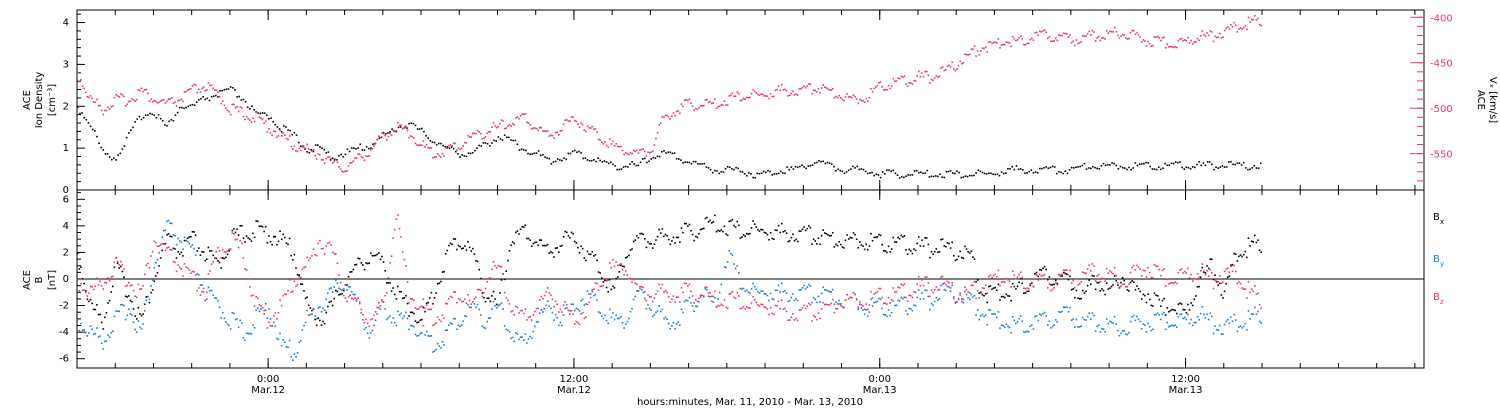 The width and height of the screenshot is (1500, 410). I want to click on density-tick-label: 4, so click(66, 23).